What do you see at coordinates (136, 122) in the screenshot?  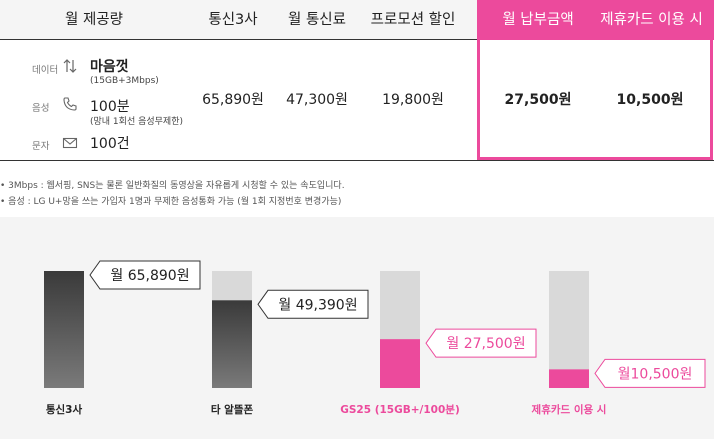 I see `plan-voice-sub: (망내 1회선 음성무제한)` at bounding box center [136, 122].